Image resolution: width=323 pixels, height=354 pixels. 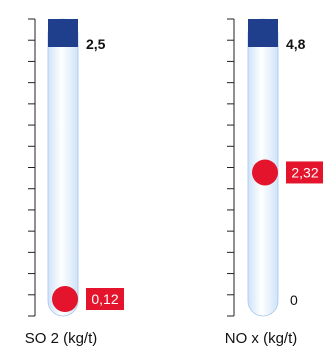 I want to click on gauge-value-label: 0,12, so click(x=104, y=299).